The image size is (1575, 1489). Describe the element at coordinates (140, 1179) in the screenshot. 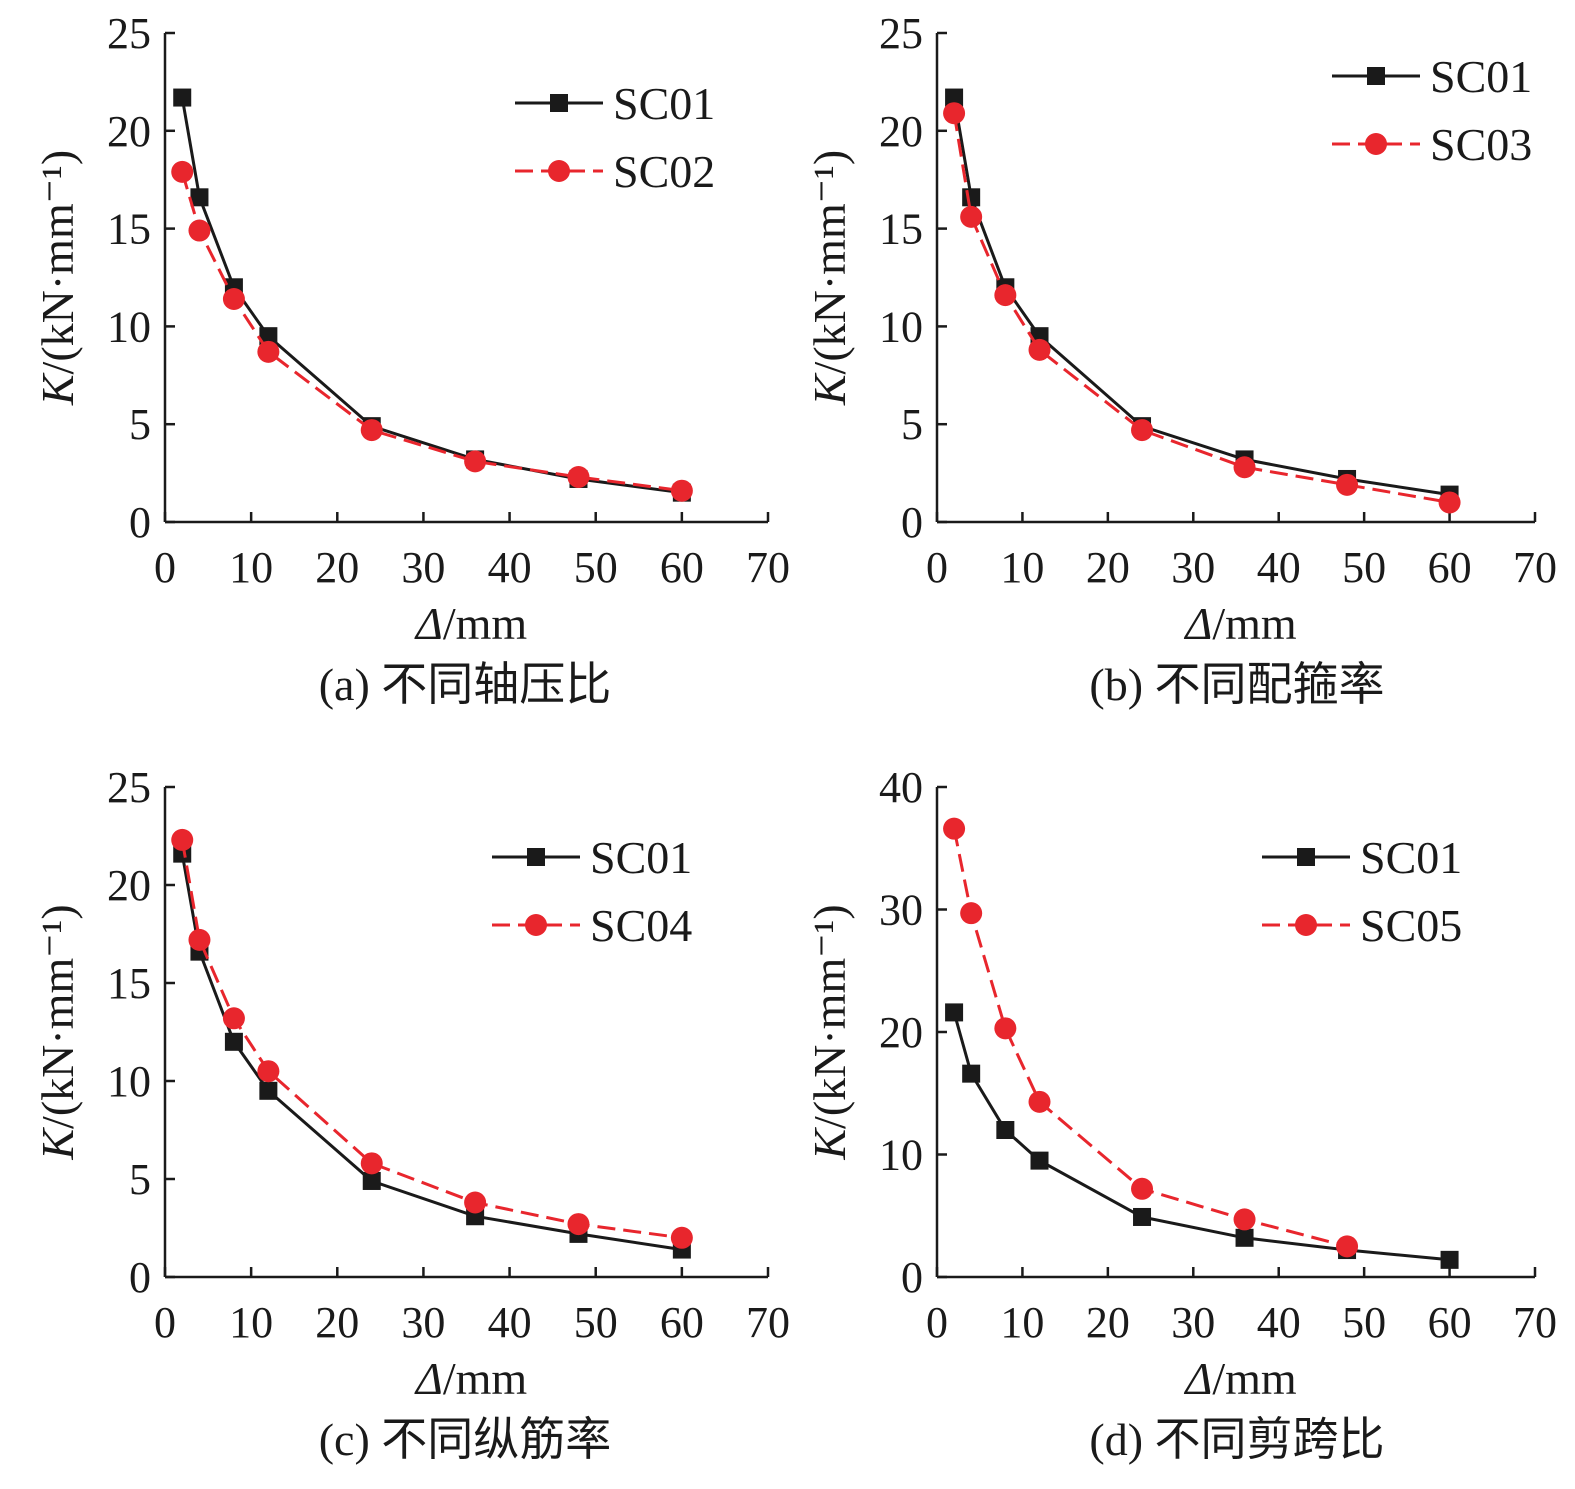

I see `y-tick-label: 5` at that location.